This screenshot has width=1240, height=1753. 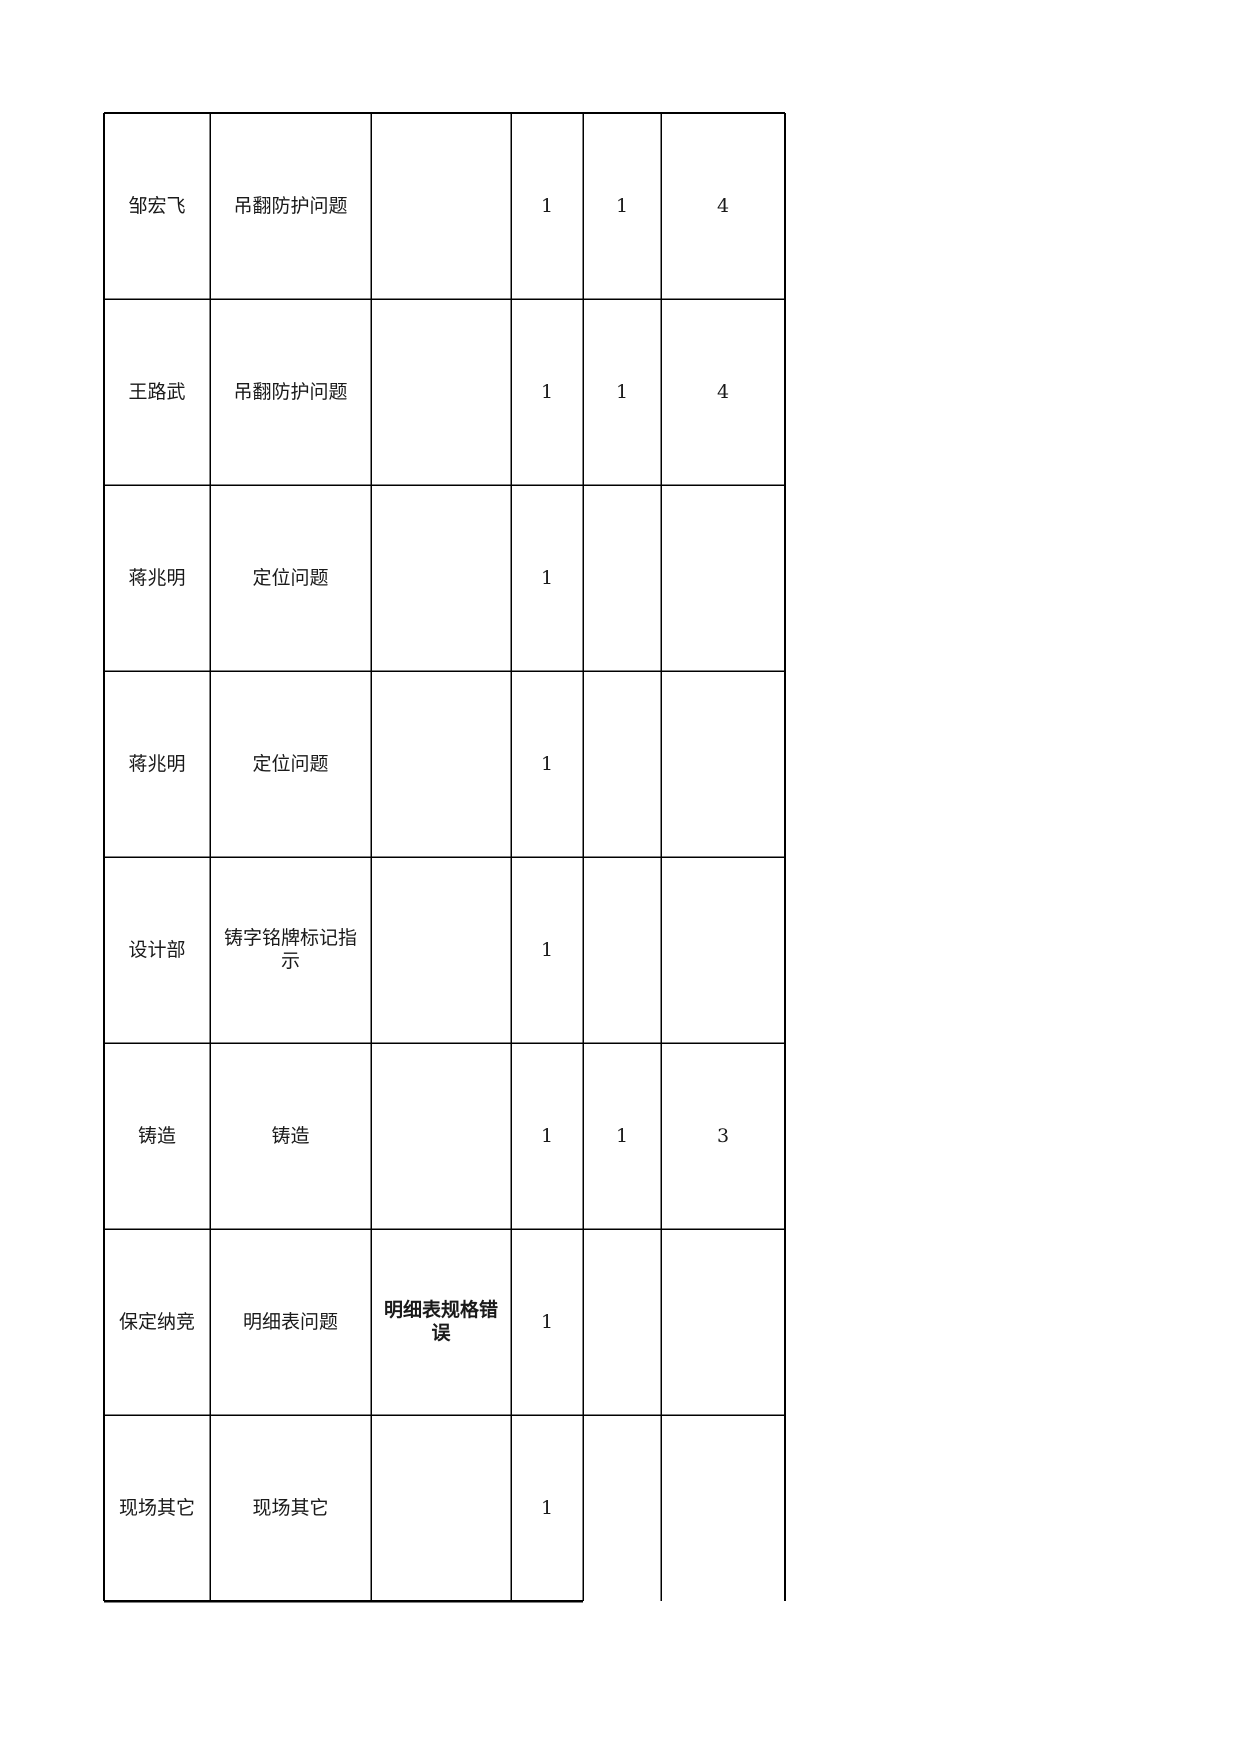 What do you see at coordinates (157, 949) in the screenshot?
I see `cell-name: 设计部` at bounding box center [157, 949].